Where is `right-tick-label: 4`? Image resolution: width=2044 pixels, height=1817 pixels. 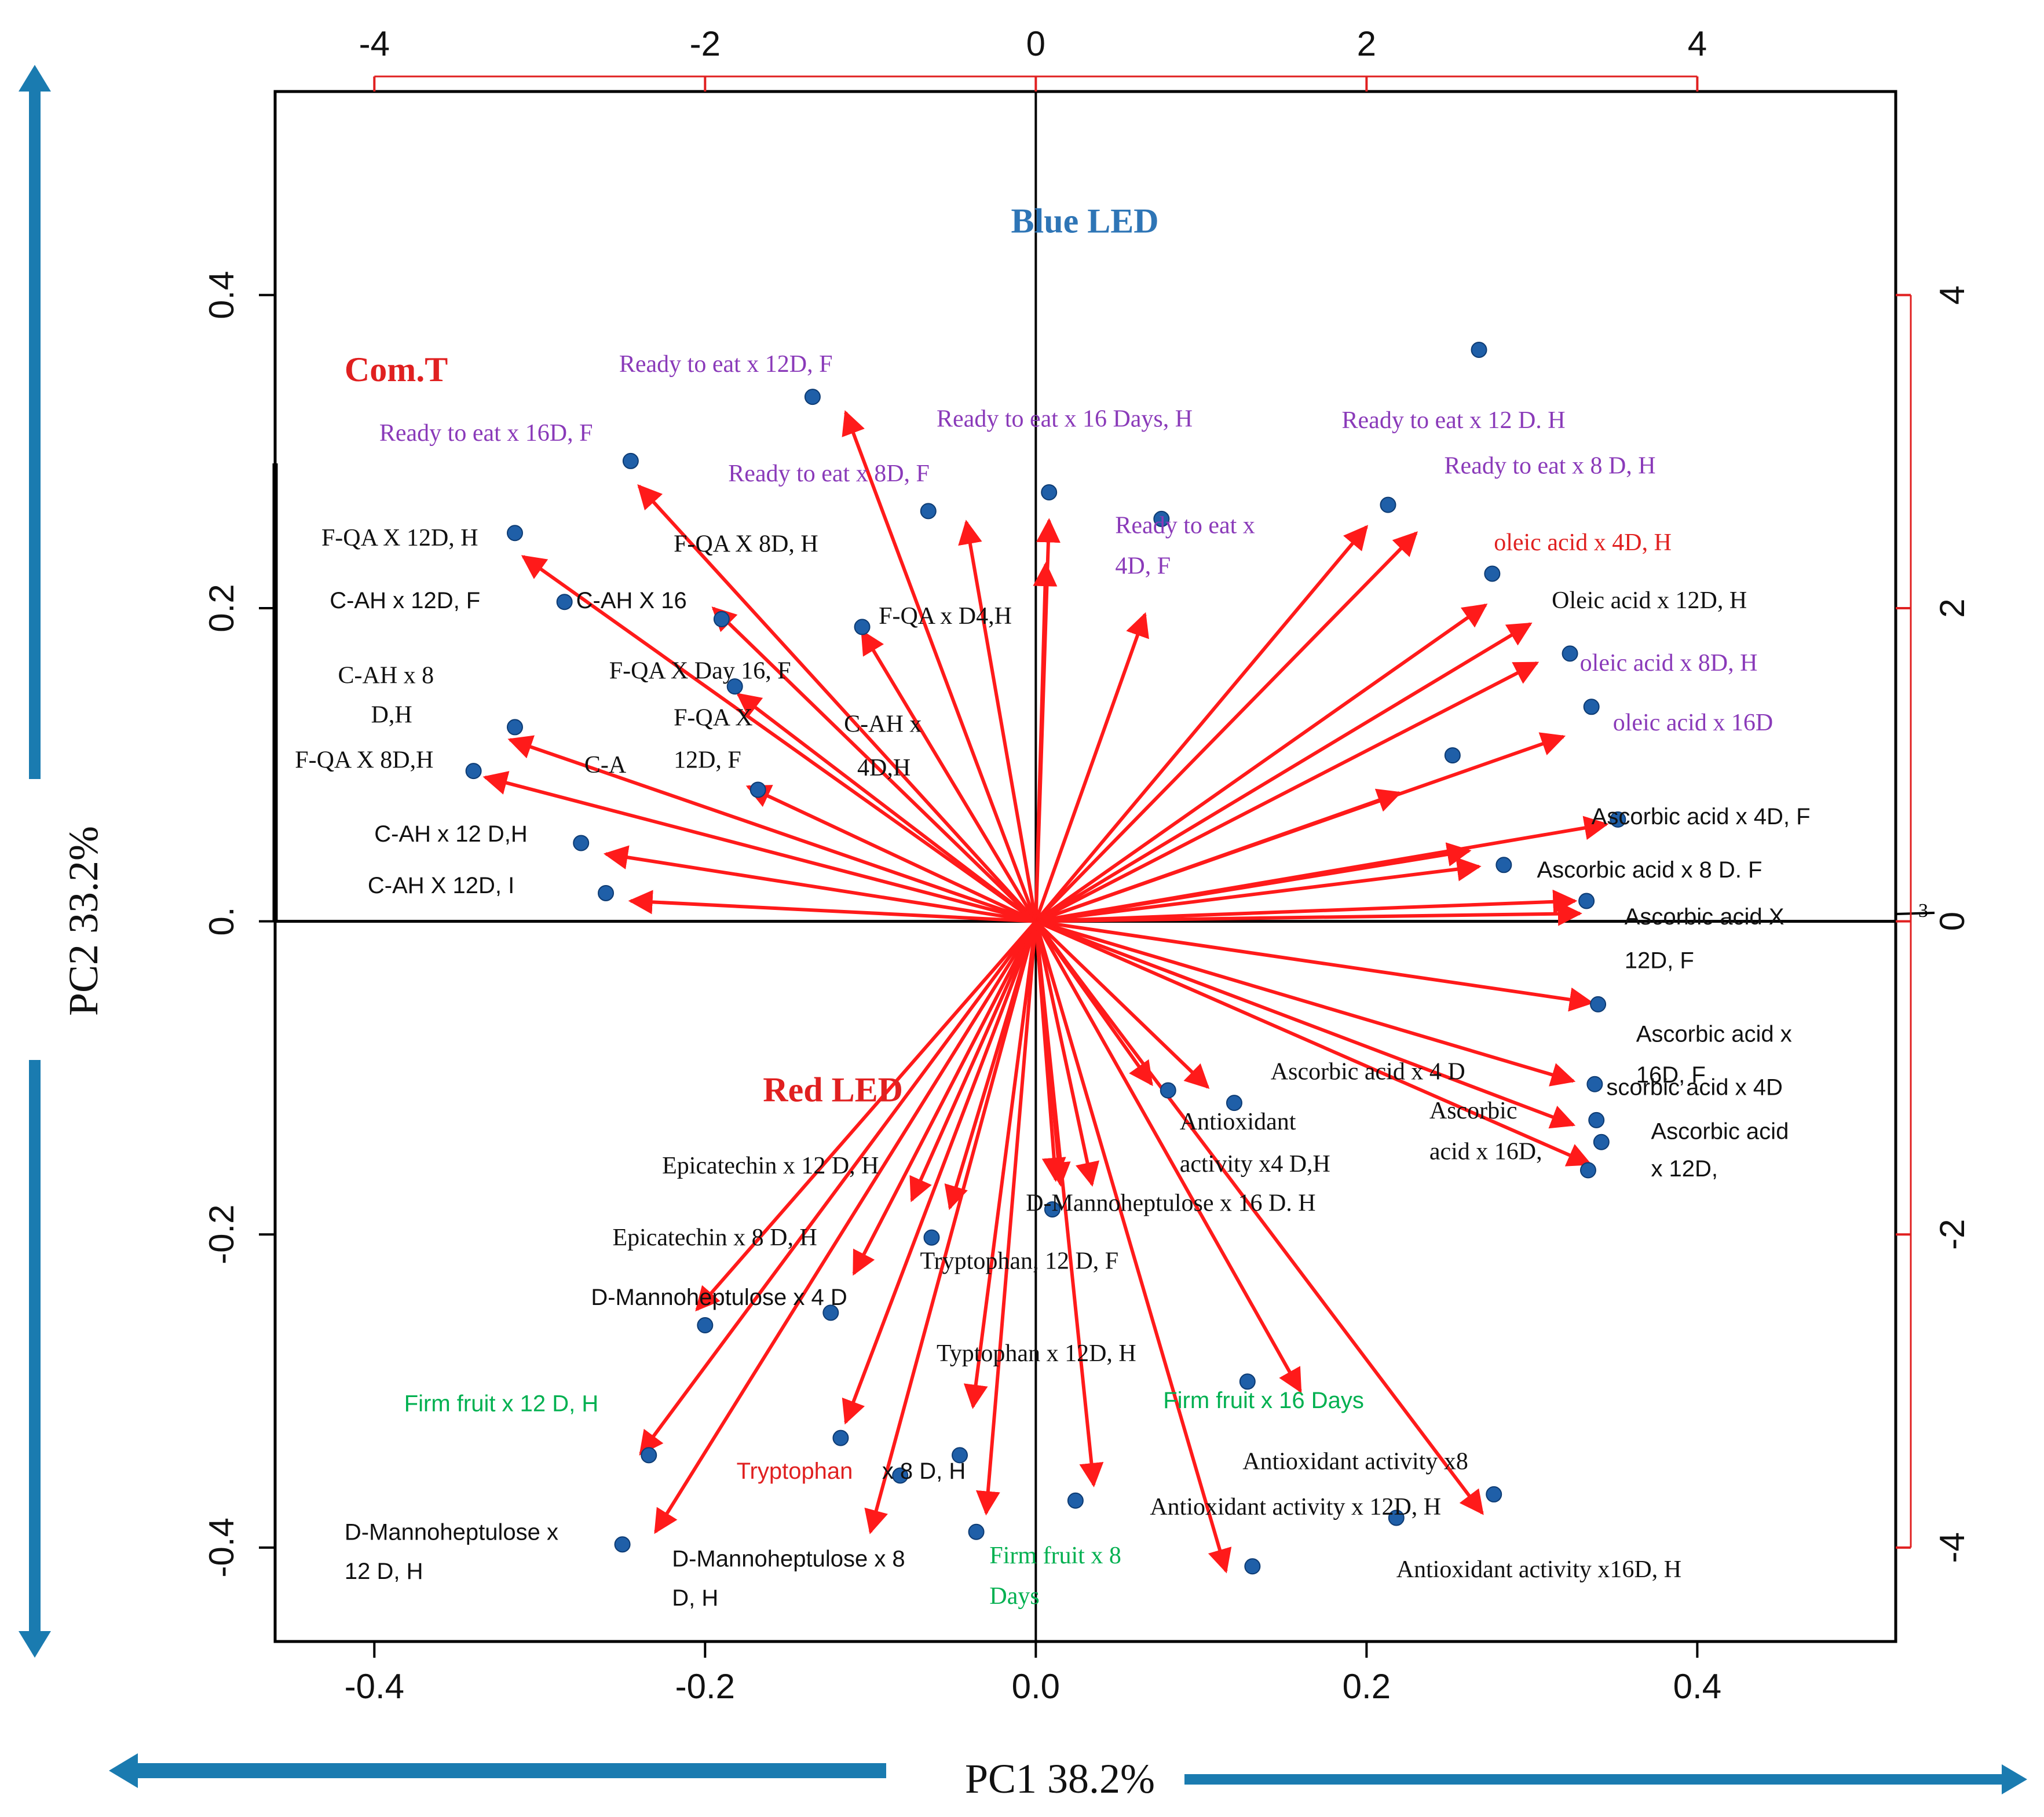
right-tick-label: 4 is located at coordinates (1953, 296).